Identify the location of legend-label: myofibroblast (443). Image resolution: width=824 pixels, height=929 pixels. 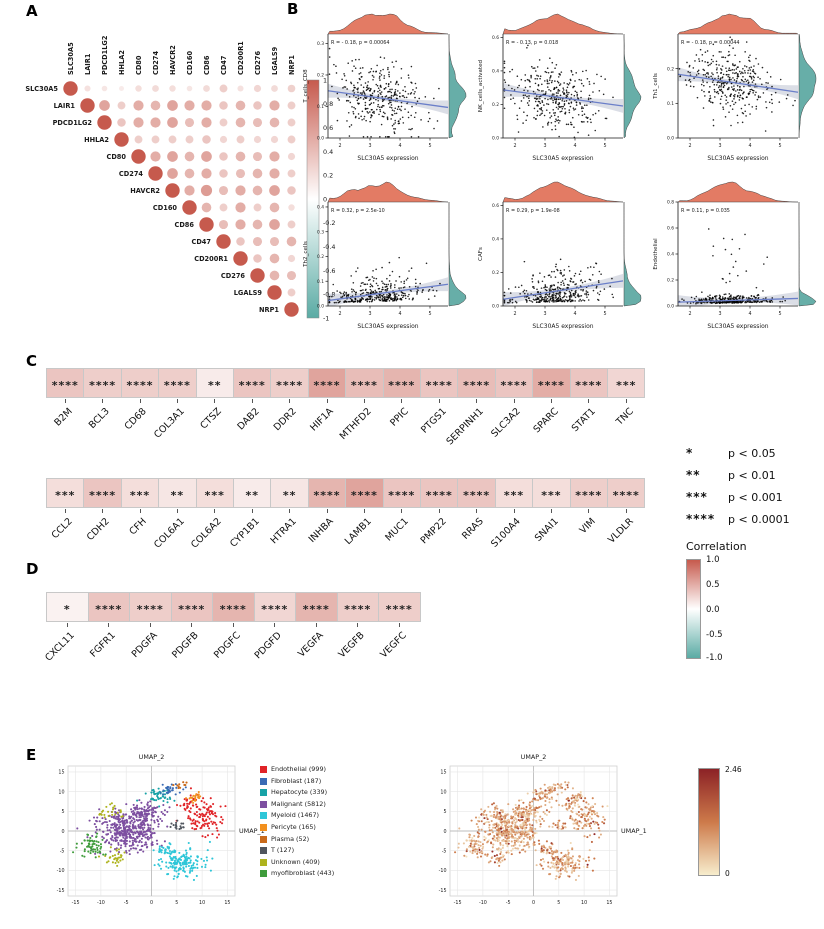
(303, 873).